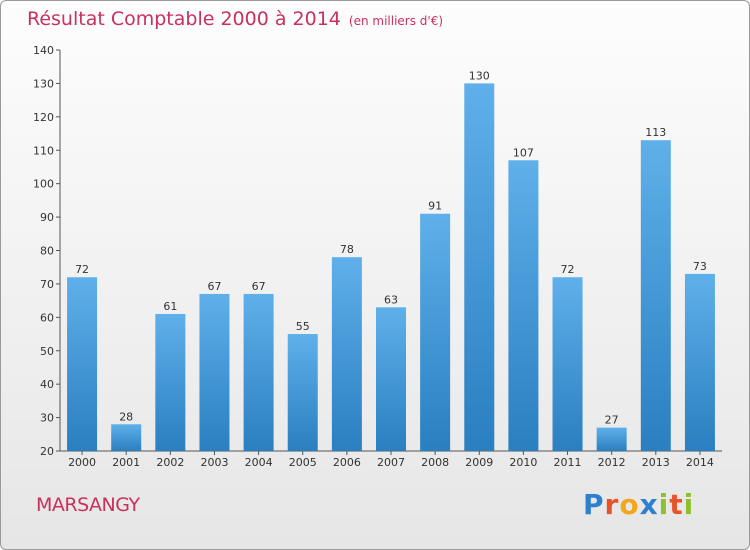 The image size is (750, 550). What do you see at coordinates (347, 249) in the screenshot?
I see `bar-value-label: 78` at bounding box center [347, 249].